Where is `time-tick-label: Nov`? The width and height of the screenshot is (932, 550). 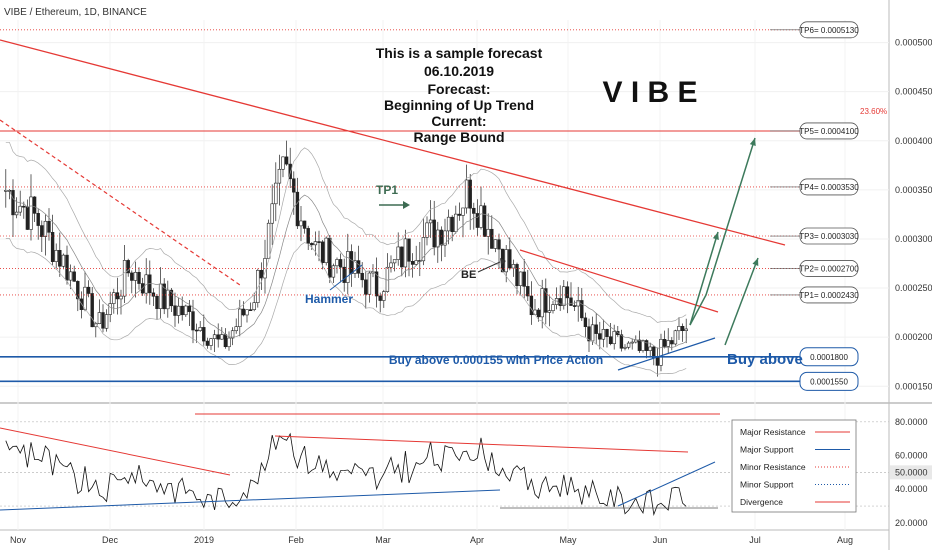
time-tick-label: Nov is located at coordinates (18, 540).